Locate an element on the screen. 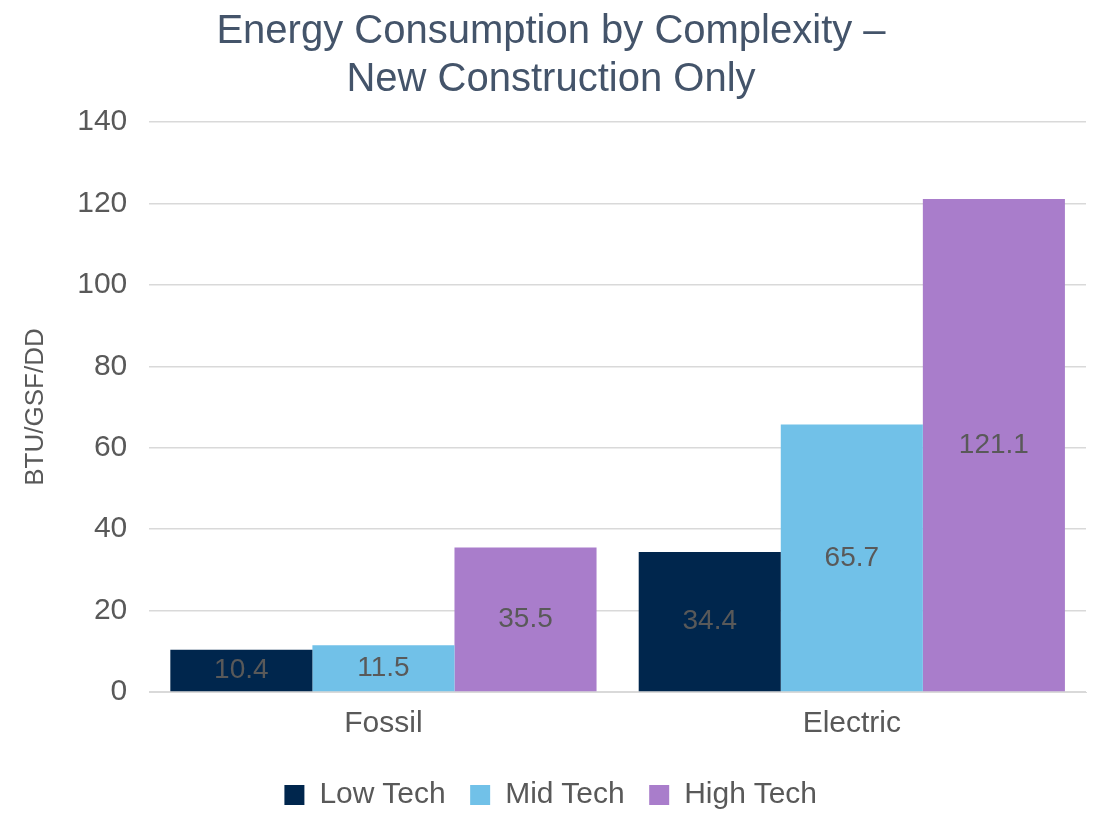  y-tick-label: 20 is located at coordinates (110, 608).